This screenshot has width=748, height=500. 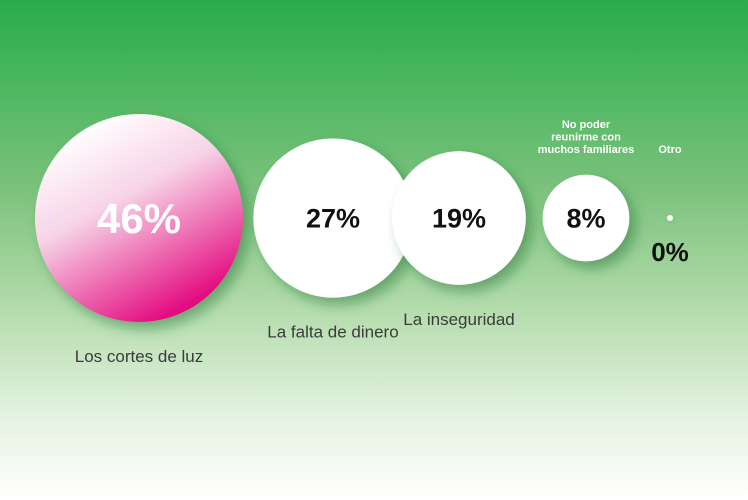 I want to click on bubble-no-poder-reunirme-con-muchos-familiares, so click(x=586, y=218).